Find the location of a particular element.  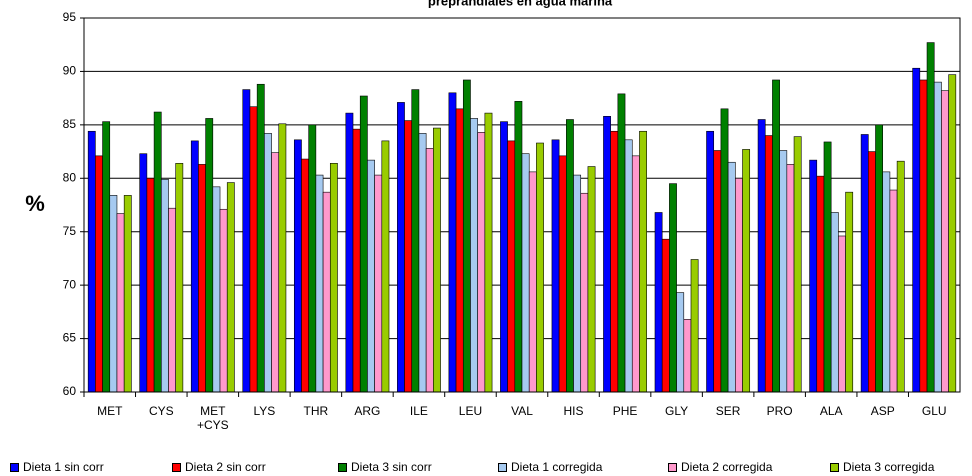

legend-item: Dieta 1 sin corr is located at coordinates (57, 467).